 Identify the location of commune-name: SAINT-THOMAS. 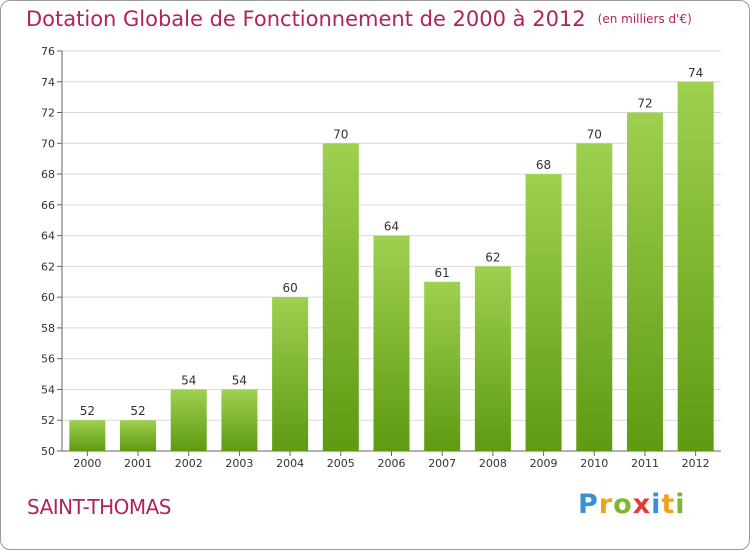
(99, 507).